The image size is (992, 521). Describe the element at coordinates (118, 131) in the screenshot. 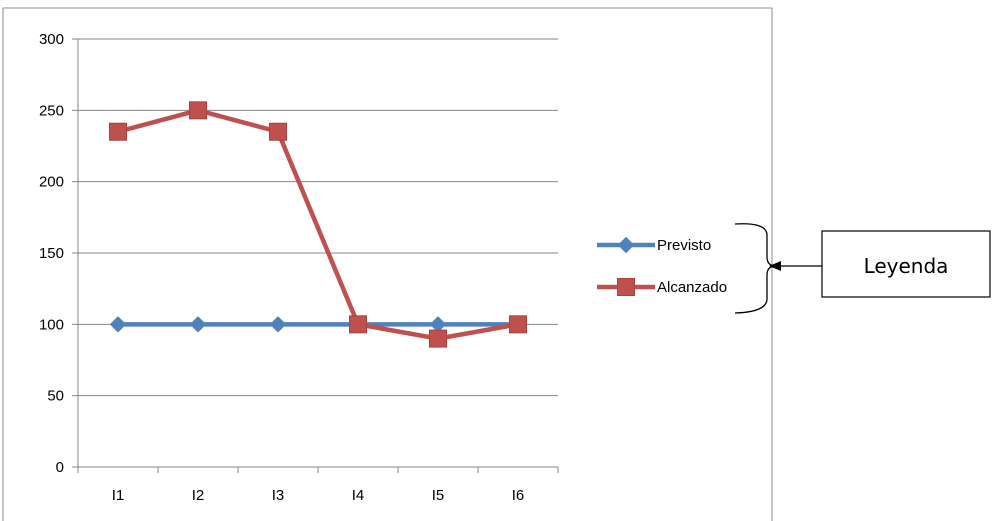

I see `point-alcanzado-I1` at that location.